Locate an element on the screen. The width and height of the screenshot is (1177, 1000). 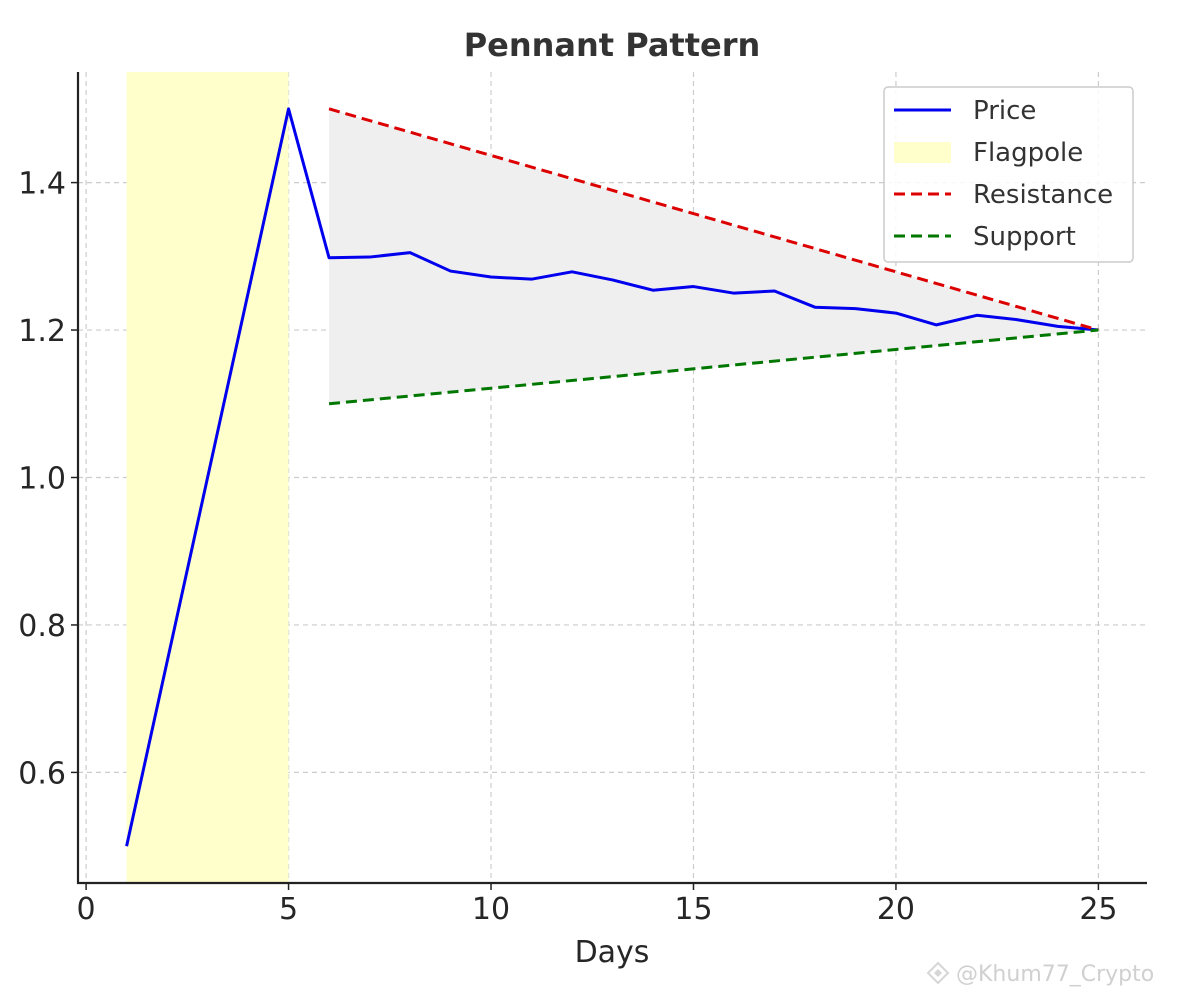
x-tick-label: 0 is located at coordinates (86, 909).